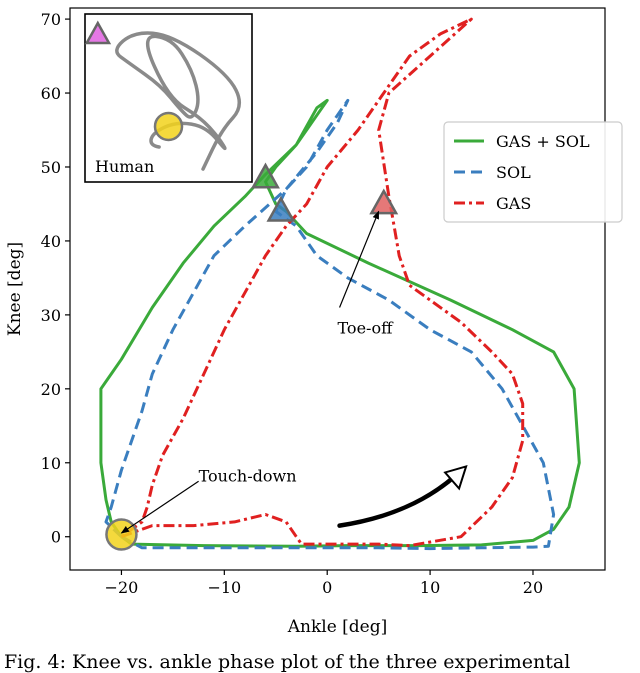 The image size is (640, 673). What do you see at coordinates (56, 537) in the screenshot?
I see `y-tick-label: 0` at bounding box center [56, 537].